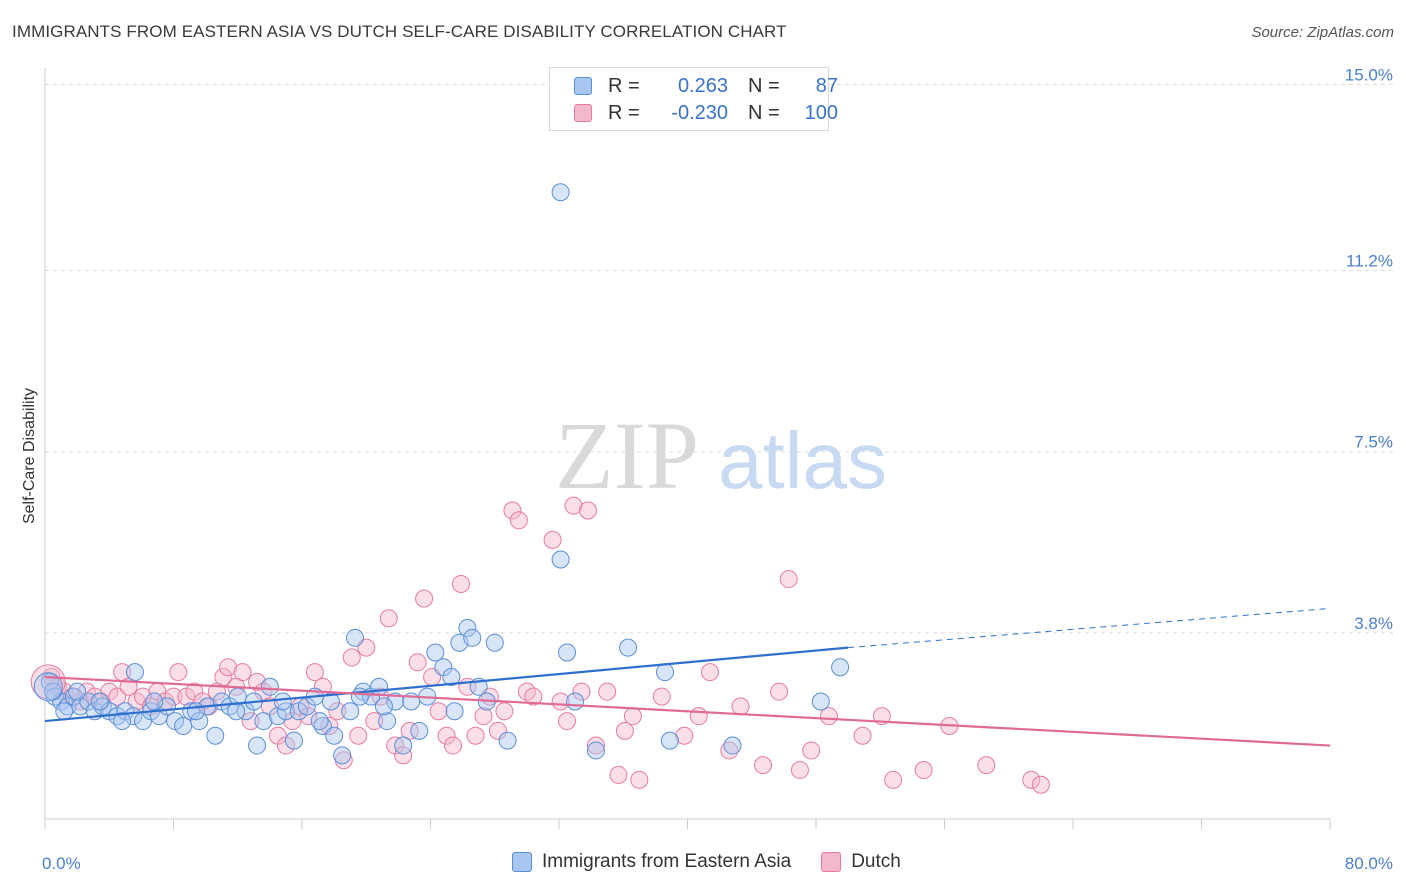 The image size is (1406, 892). I want to click on legend-item-dutch: Dutch, so click(861, 862).